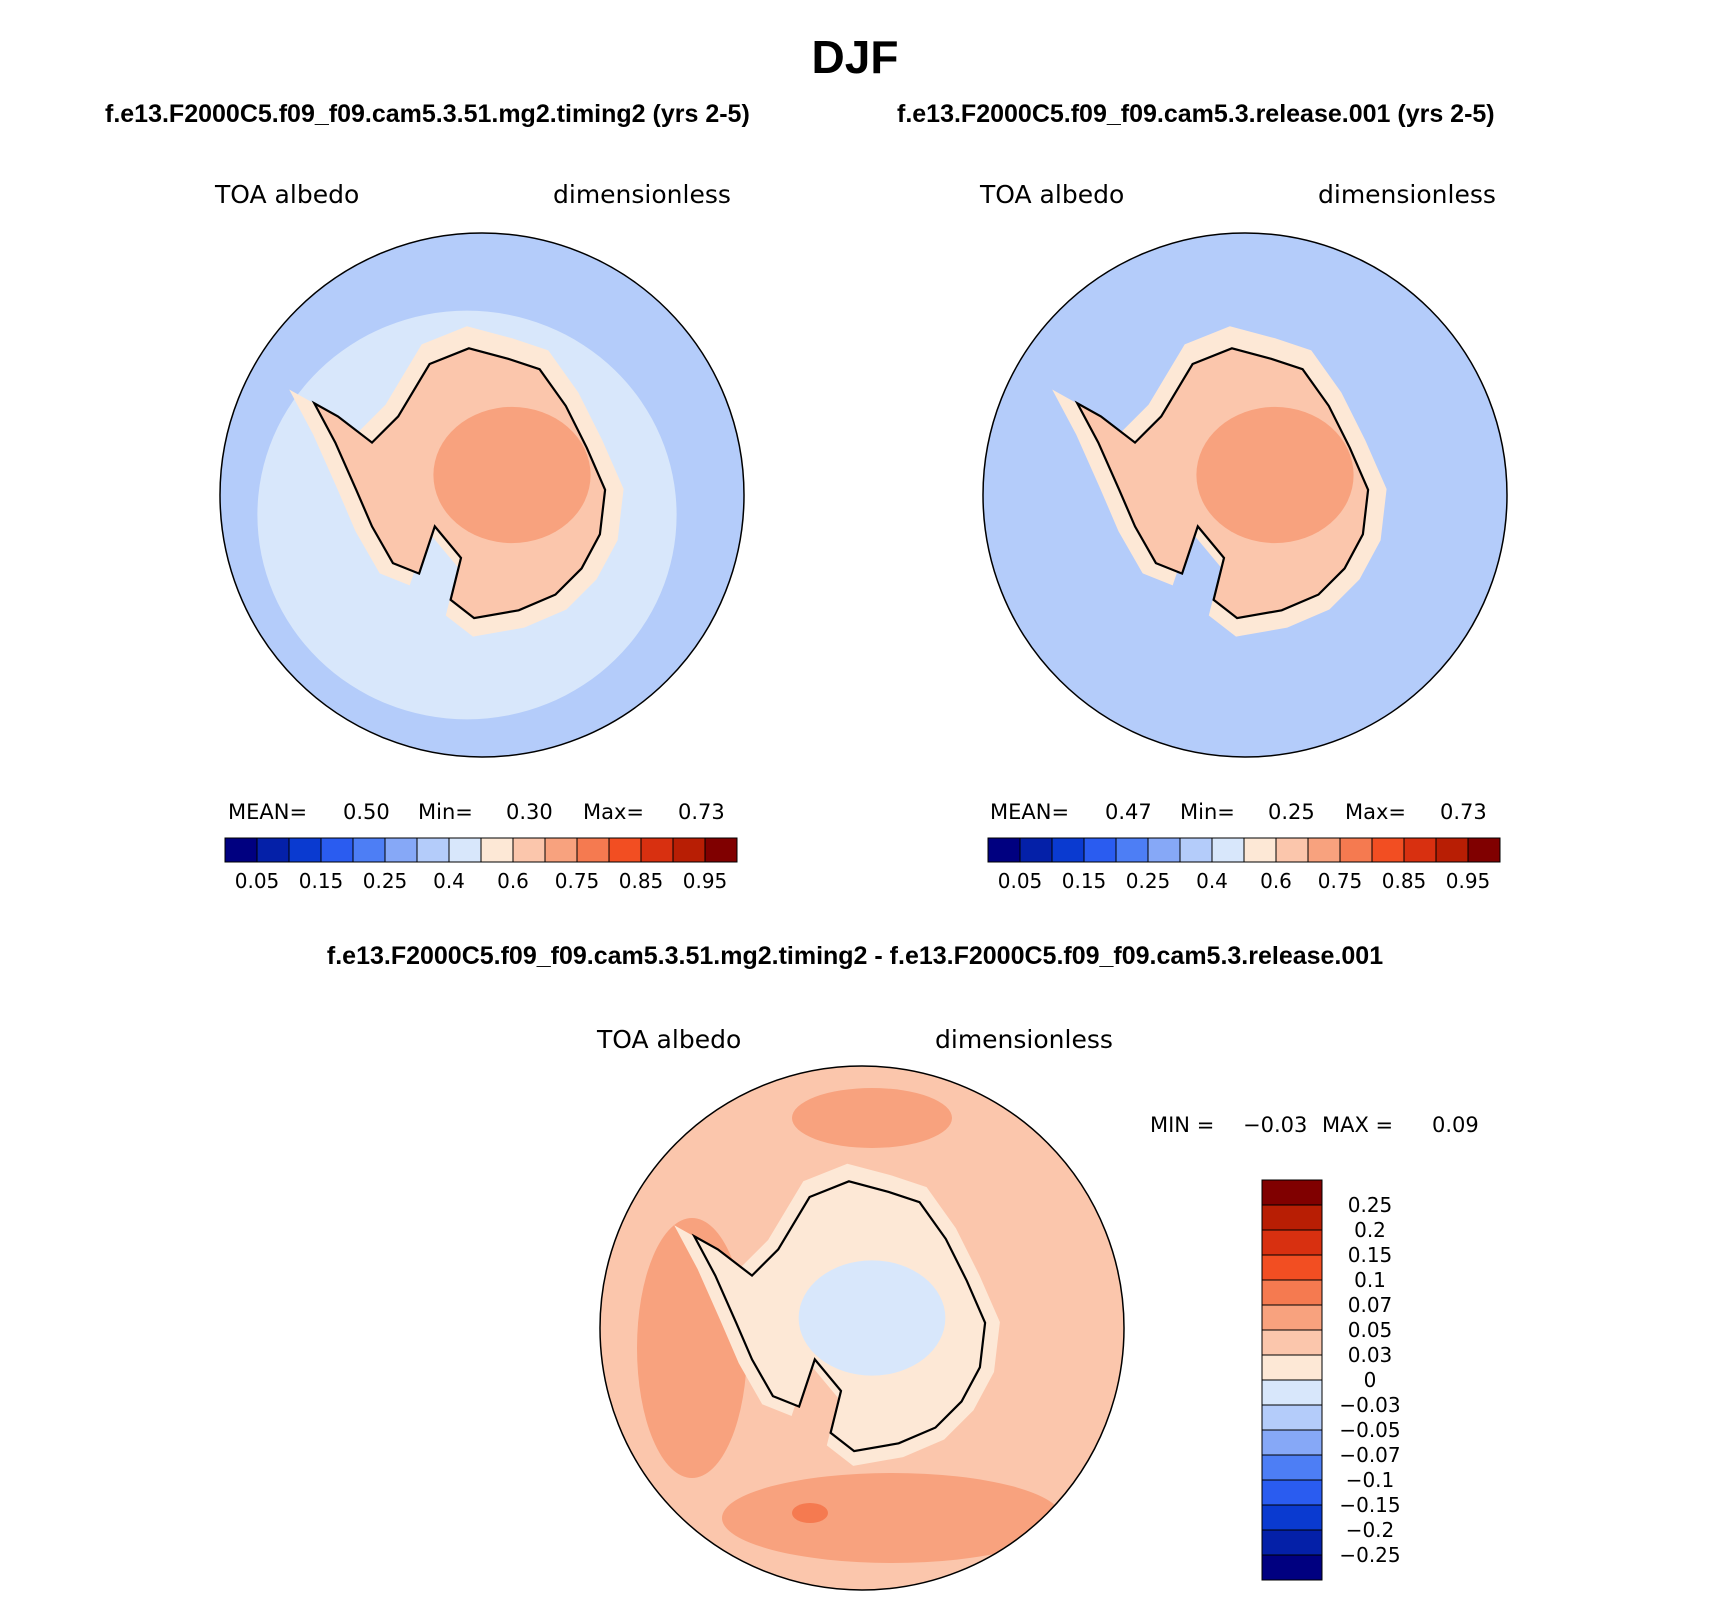 Image resolution: width=1710 pixels, height=1601 pixels. Describe the element at coordinates (1455, 1125) in the screenshot. I see `diff-max-value: 0.09` at that location.